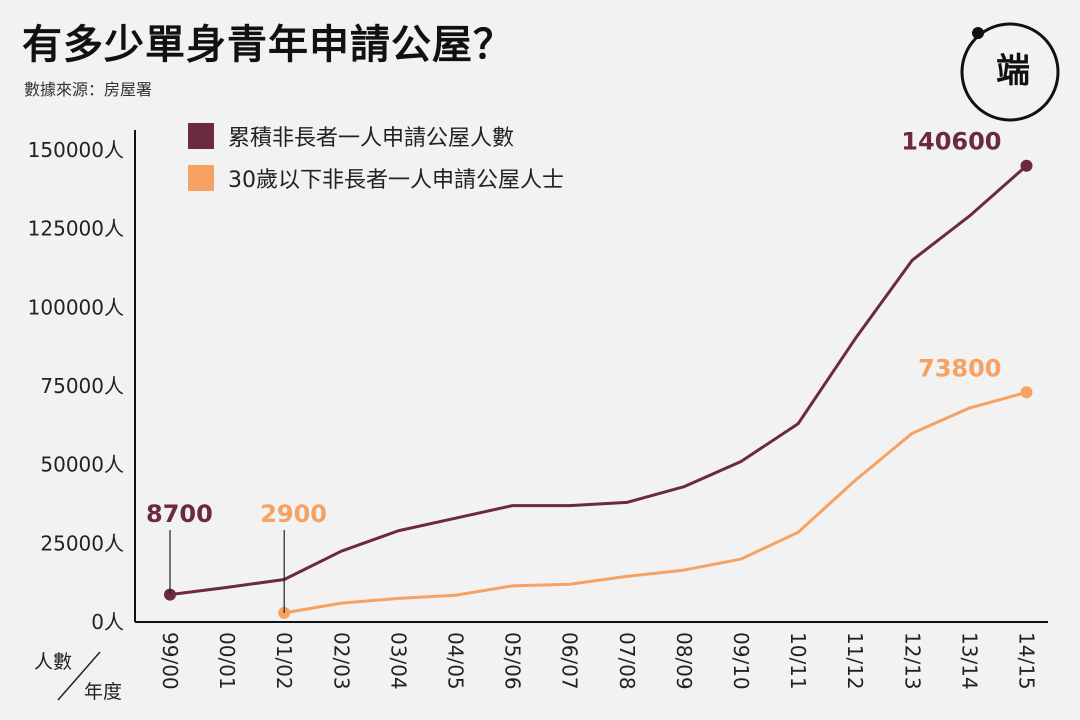 This screenshot has height=720, width=1080. I want to click on corner-divider, so click(79, 676).